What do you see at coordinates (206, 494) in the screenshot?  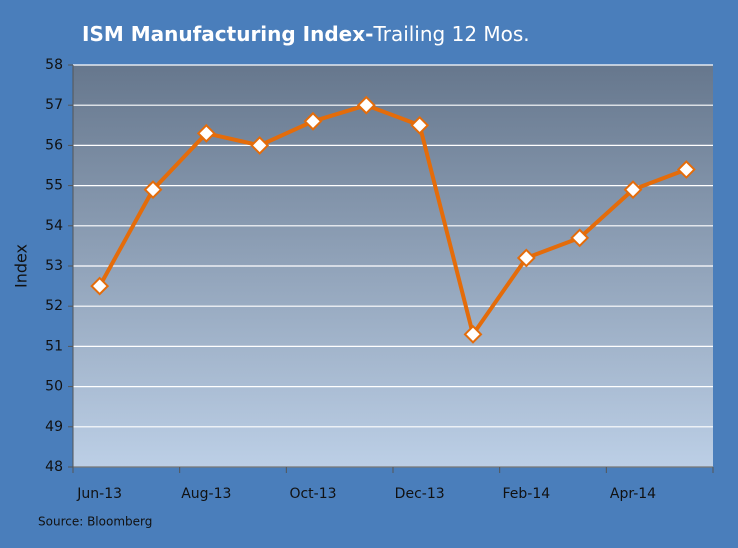 I see `x-tick-label: Aug-13` at bounding box center [206, 494].